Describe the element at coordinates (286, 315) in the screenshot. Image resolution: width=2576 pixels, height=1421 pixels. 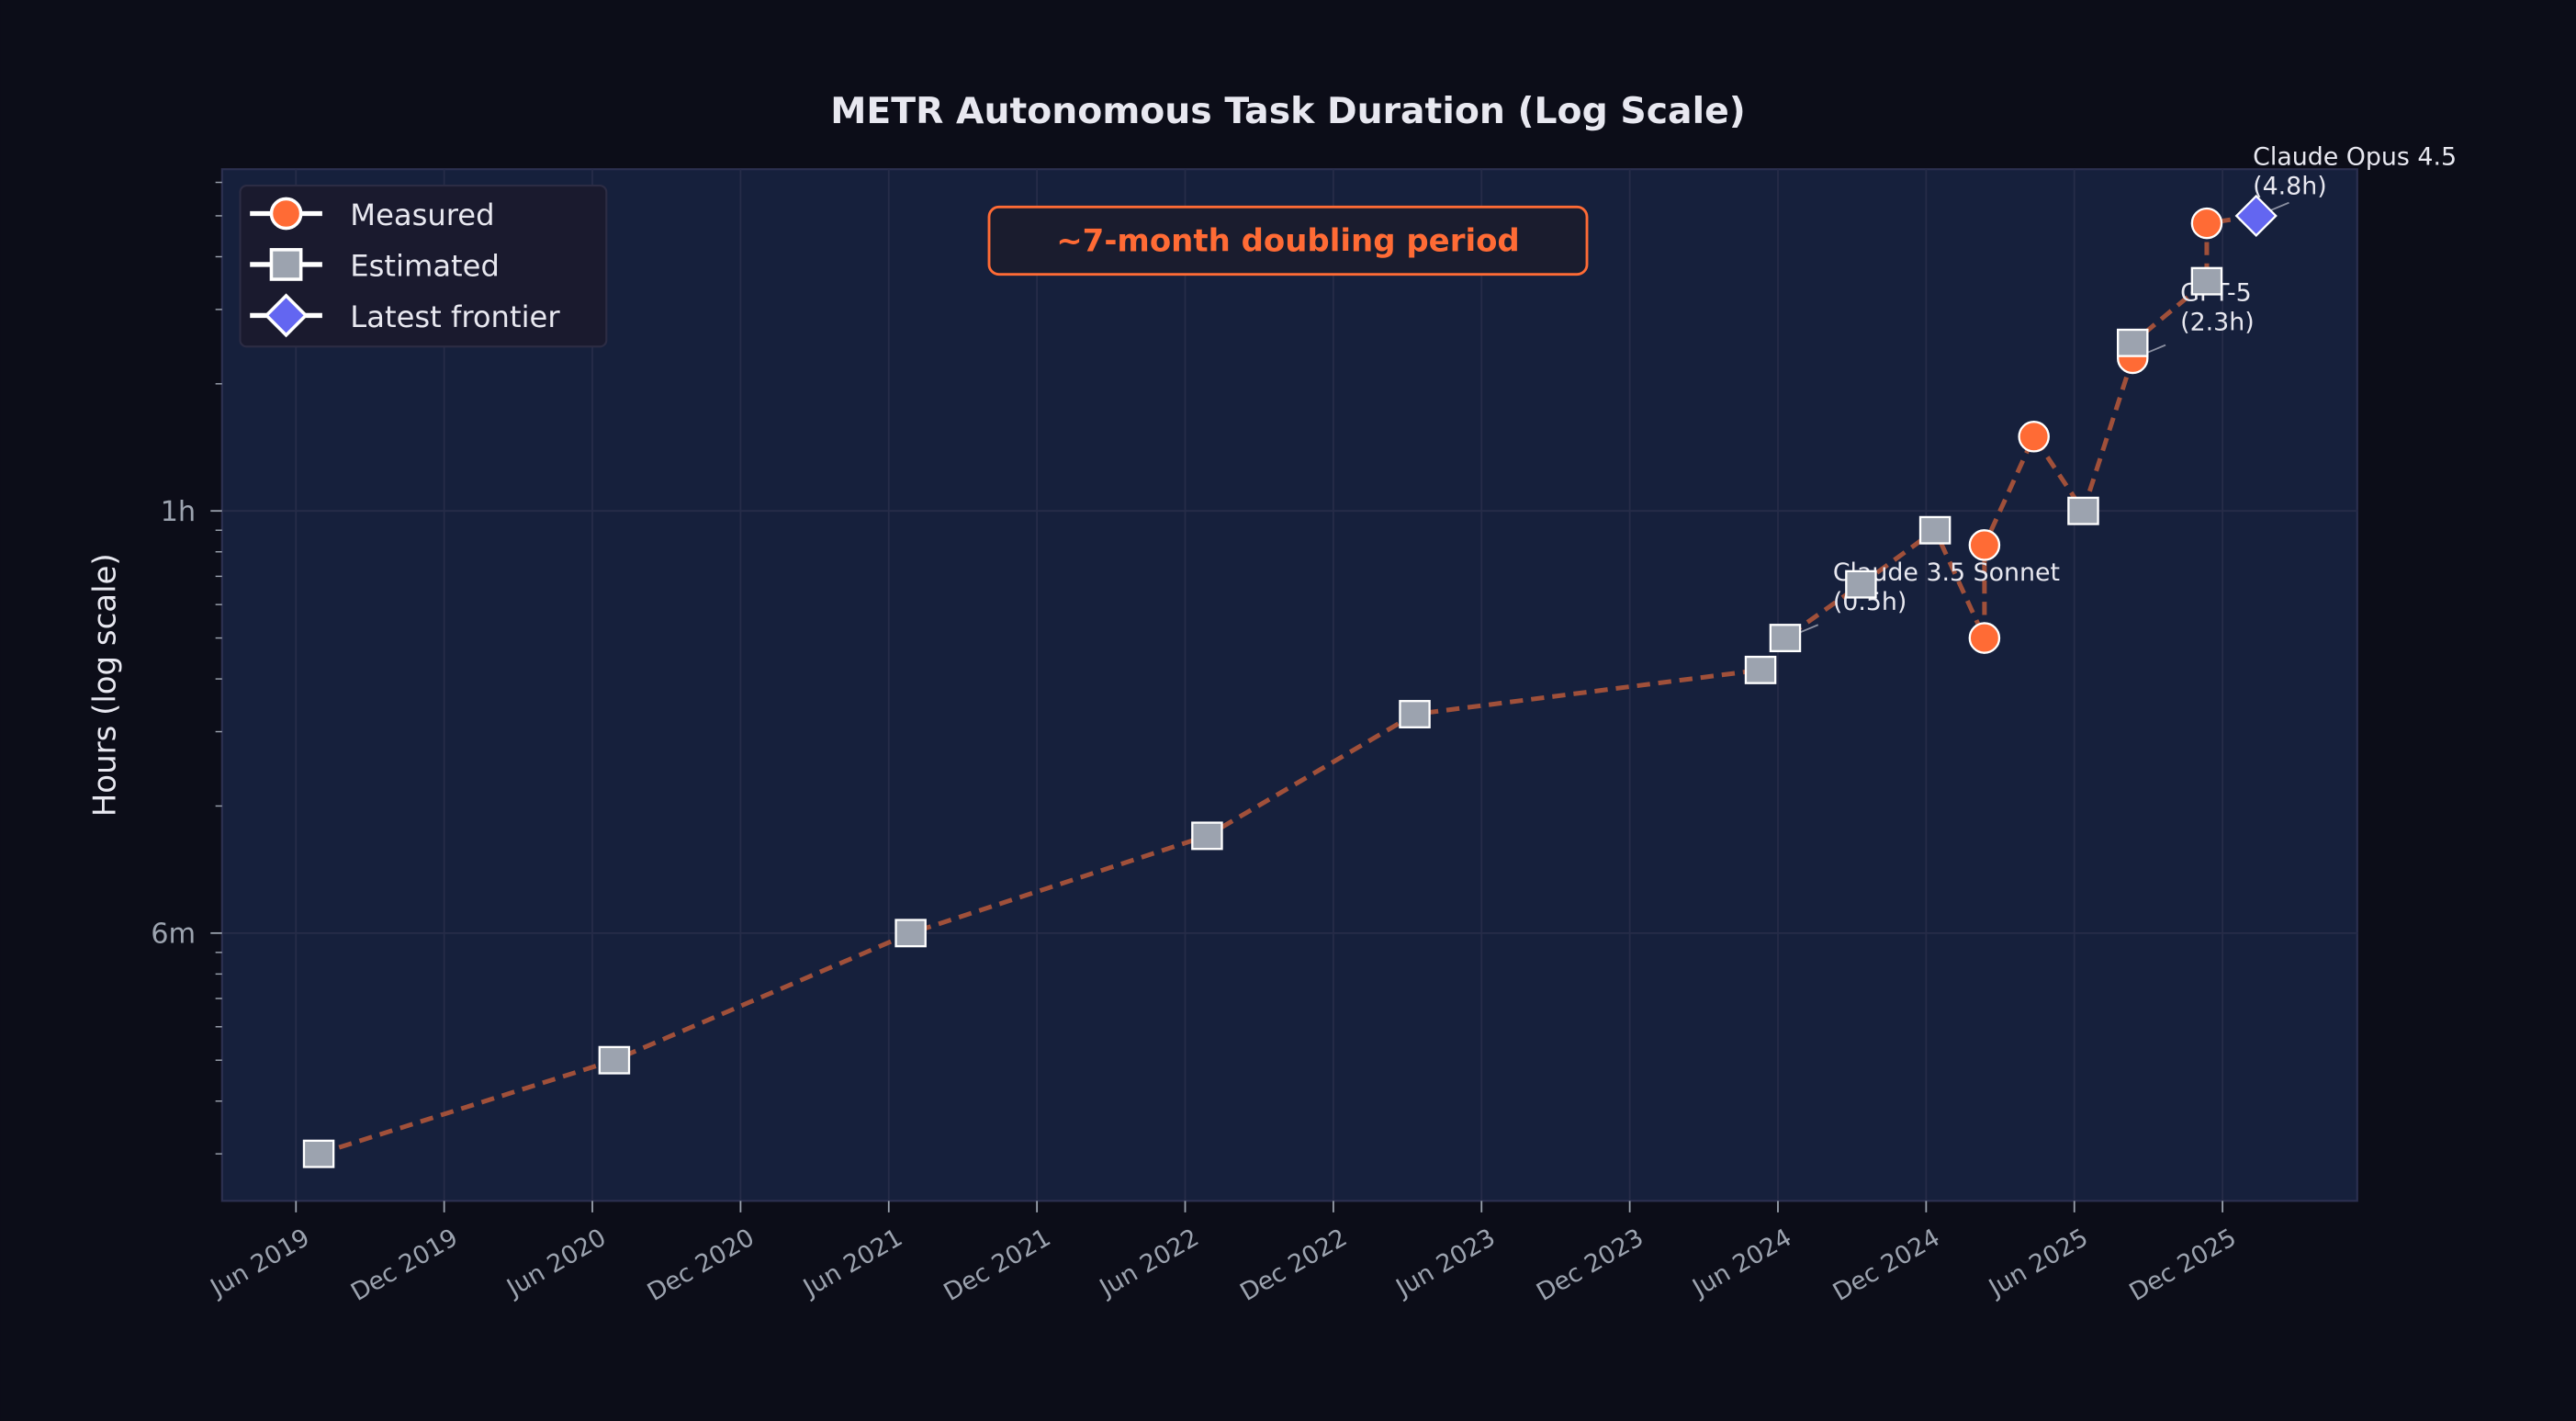
I see `diamond-marker-icon` at that location.